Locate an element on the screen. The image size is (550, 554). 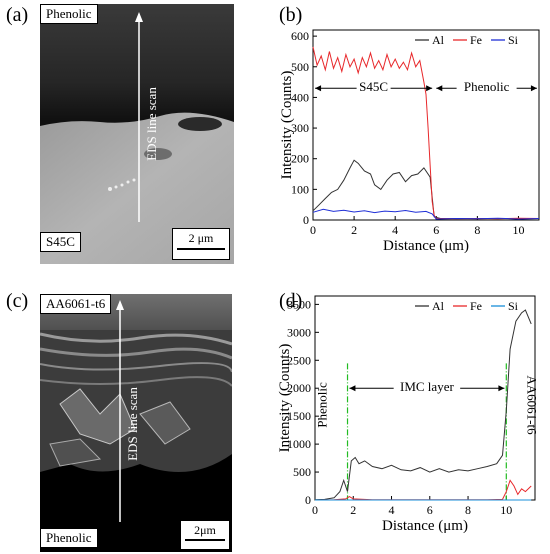
chart-d-ytick-label-3: 1500 is located at coordinates (299, 416).